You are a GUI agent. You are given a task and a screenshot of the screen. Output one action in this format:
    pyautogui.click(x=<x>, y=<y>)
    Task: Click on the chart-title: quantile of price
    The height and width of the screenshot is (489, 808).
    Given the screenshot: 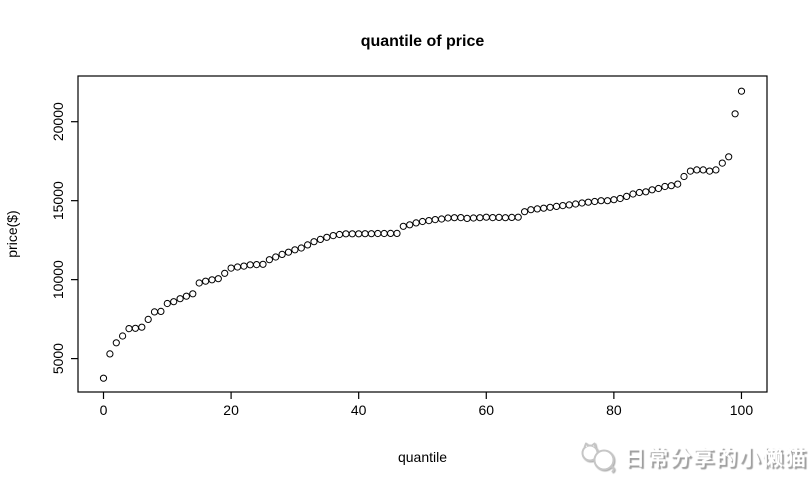 What is the action you would take?
    pyautogui.click(x=423, y=41)
    